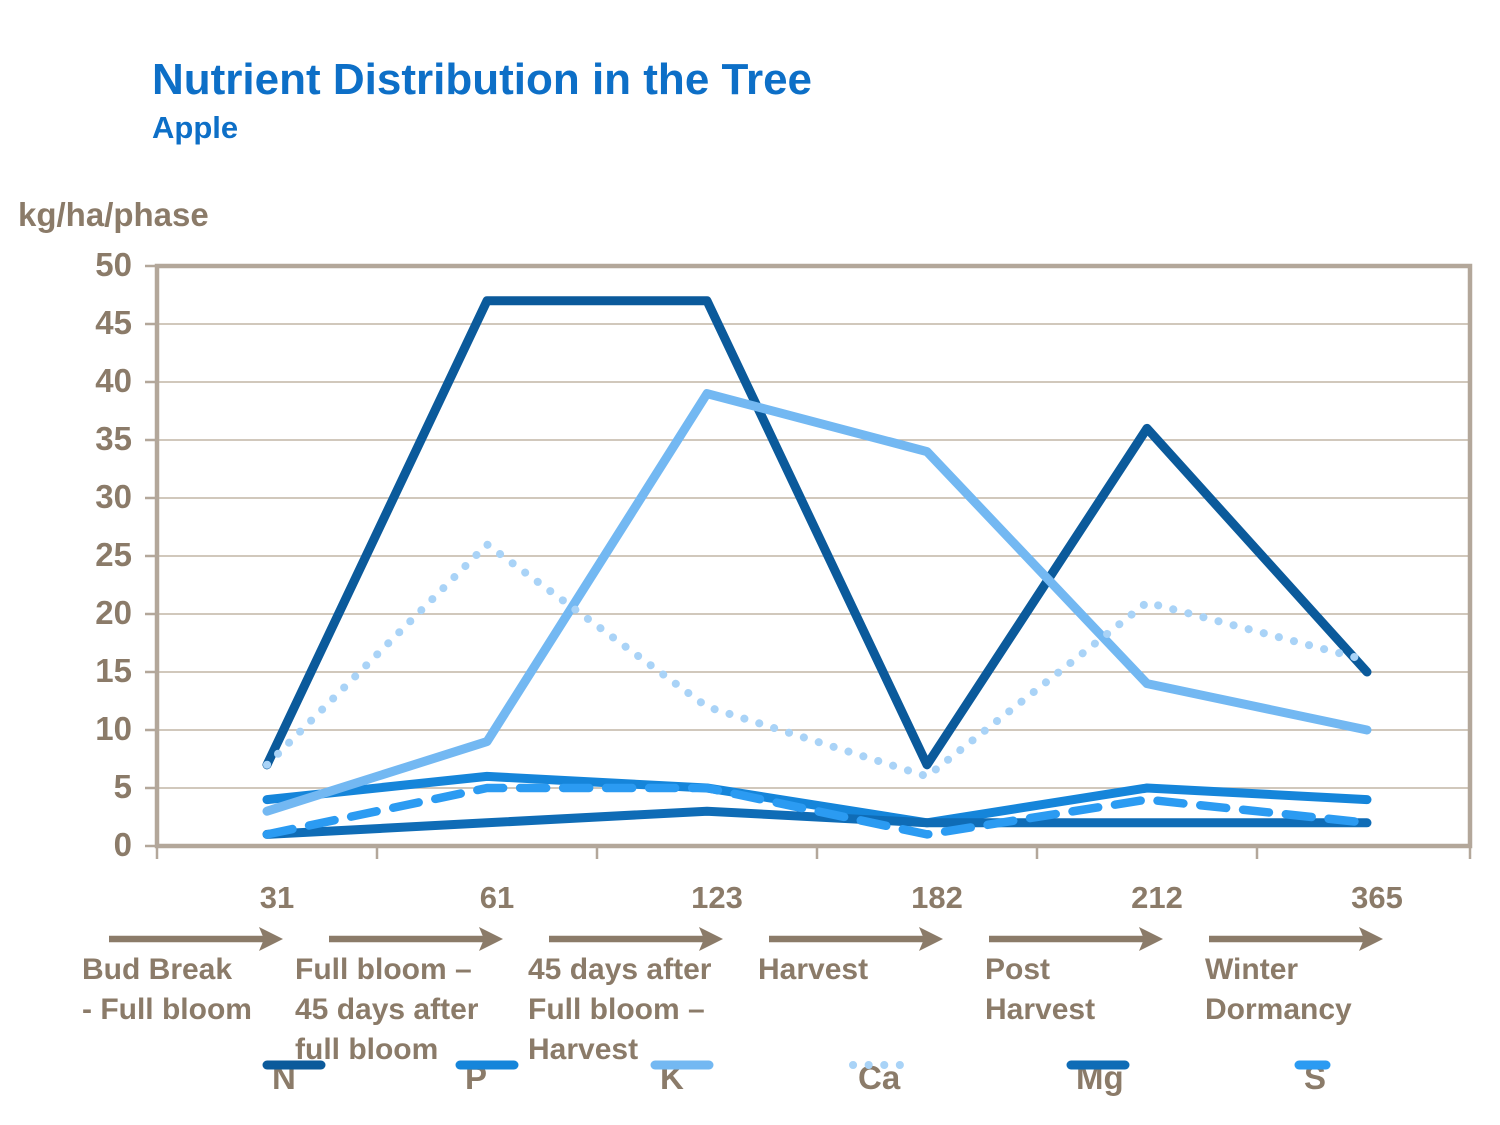 This screenshot has width=1500, height=1125. Describe the element at coordinates (1040, 990) in the screenshot. I see `phase-label: Post Harvest` at that location.